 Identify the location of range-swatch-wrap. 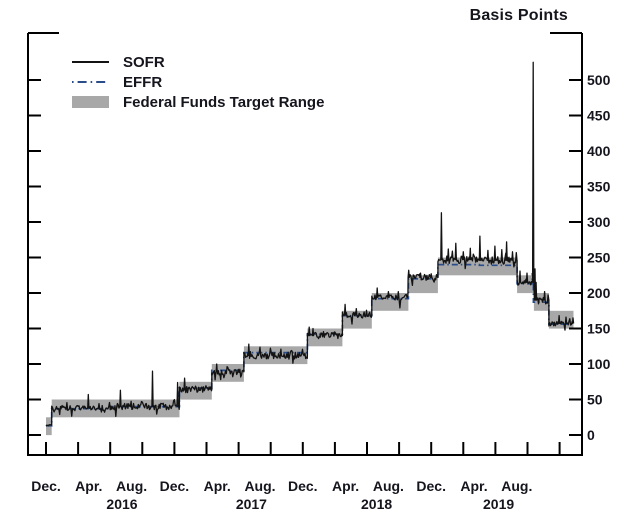
(91, 102).